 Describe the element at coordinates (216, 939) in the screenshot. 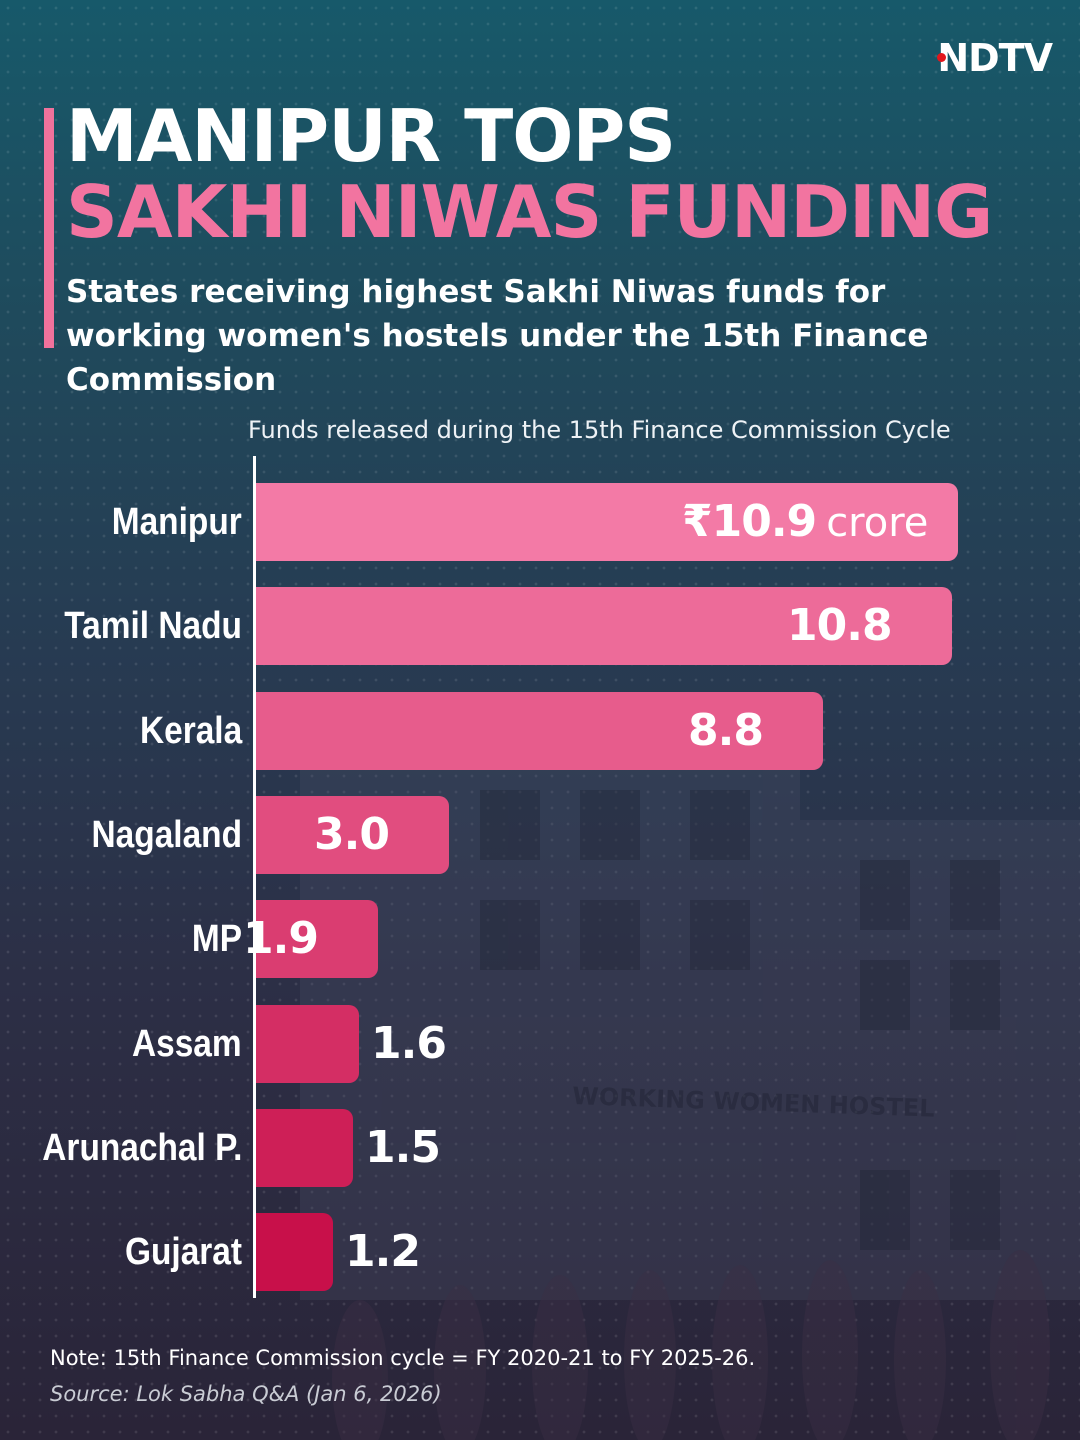

I see `category-label: MP` at that location.